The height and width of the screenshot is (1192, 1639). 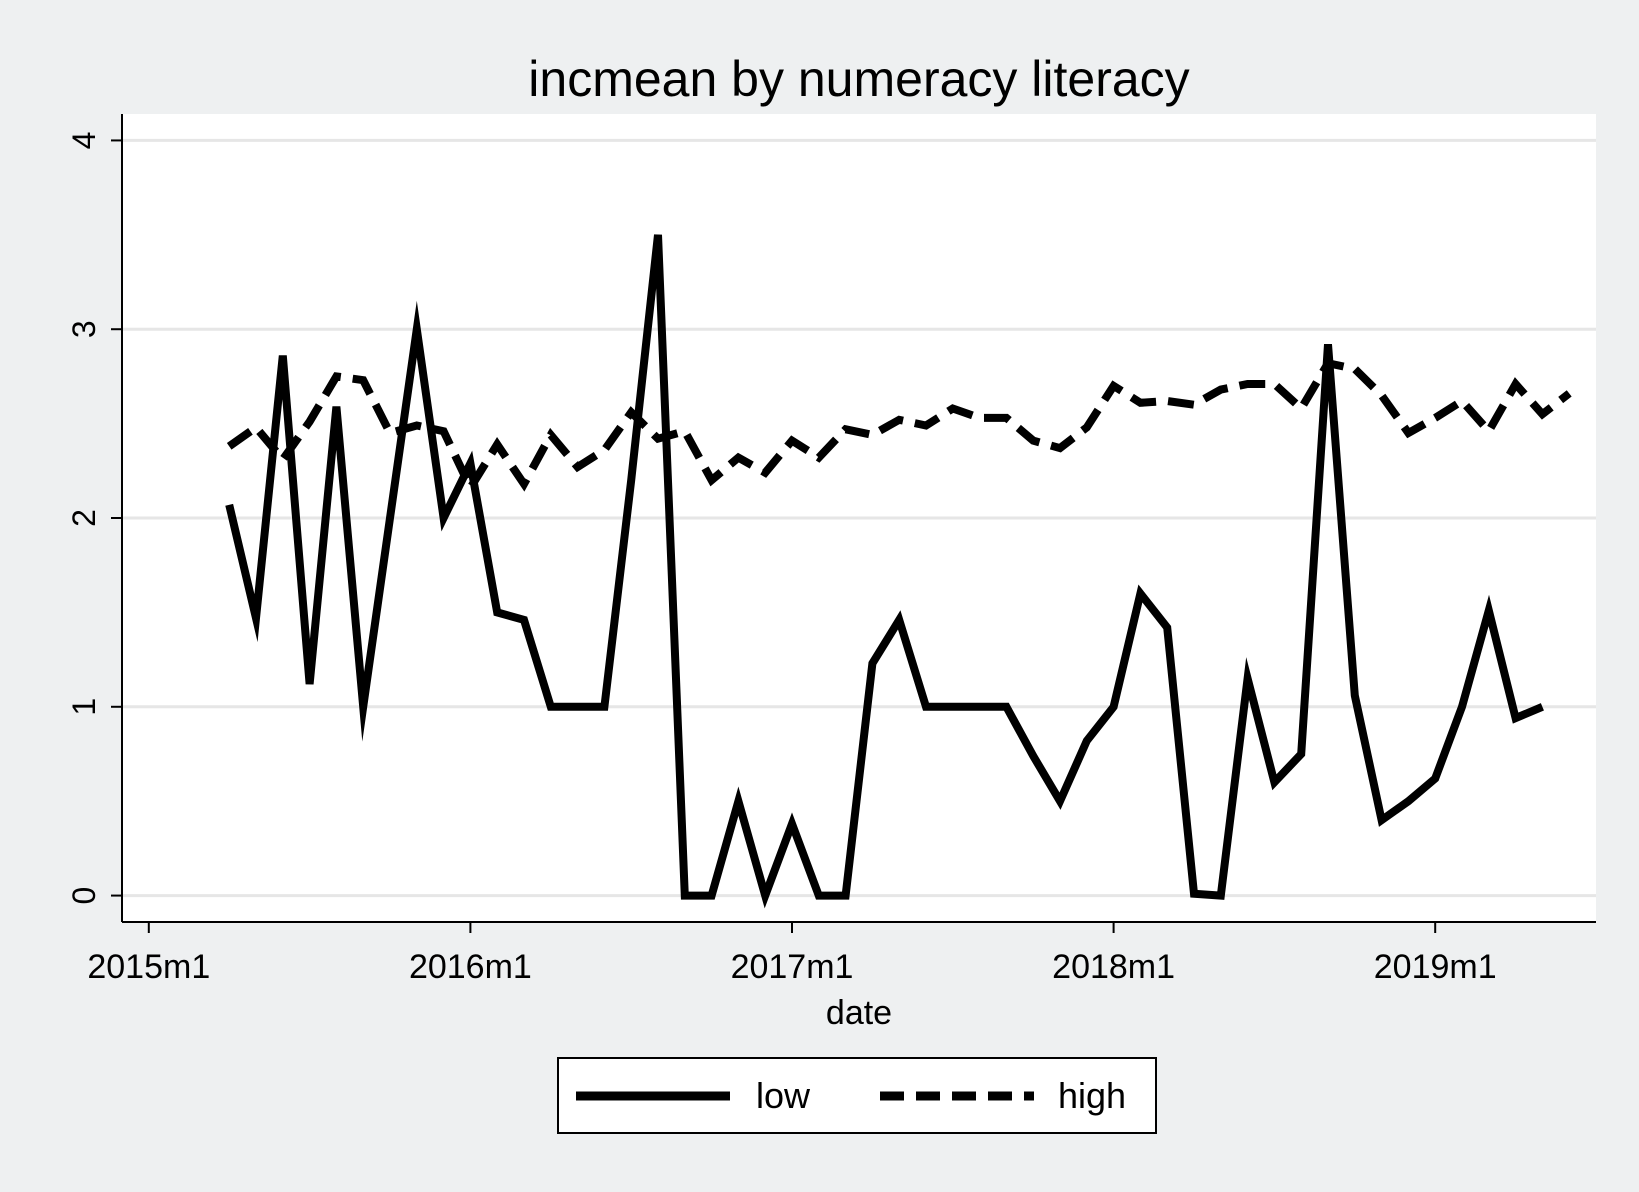 What do you see at coordinates (899, 427) in the screenshot?
I see `series-line-high` at bounding box center [899, 427].